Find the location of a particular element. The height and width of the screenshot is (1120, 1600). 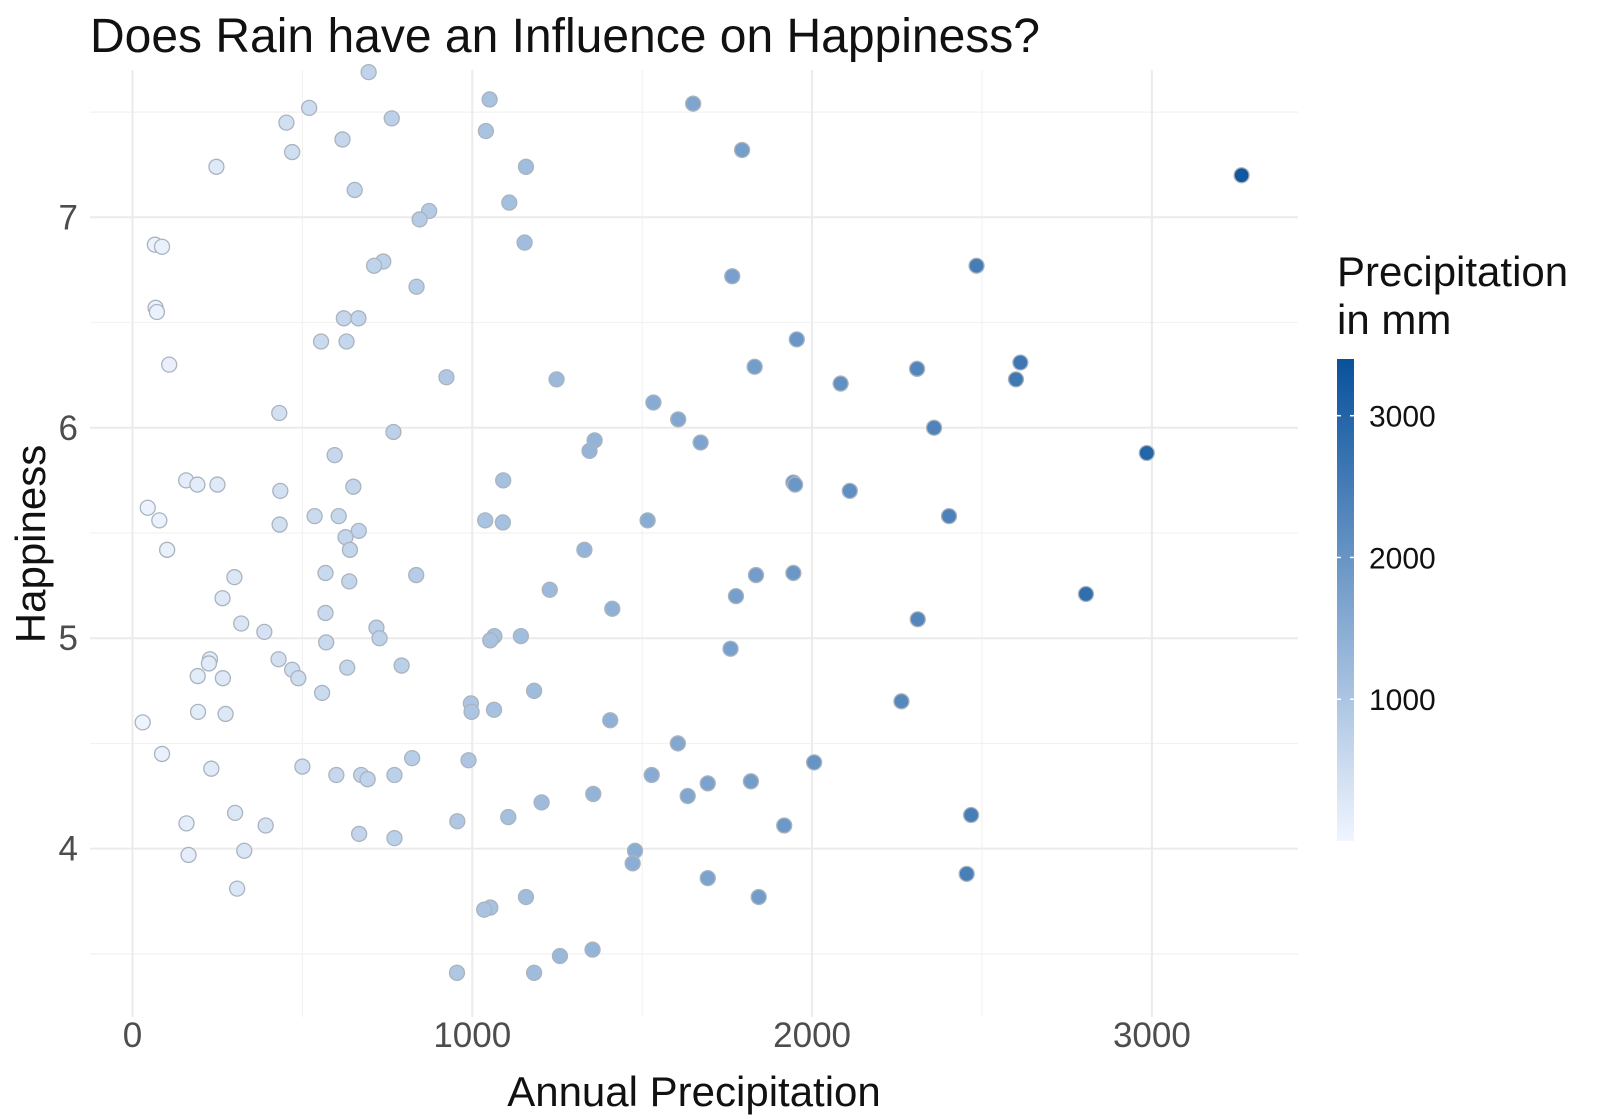

x-axis-title: Annual Precipitation is located at coordinates (694, 1091).